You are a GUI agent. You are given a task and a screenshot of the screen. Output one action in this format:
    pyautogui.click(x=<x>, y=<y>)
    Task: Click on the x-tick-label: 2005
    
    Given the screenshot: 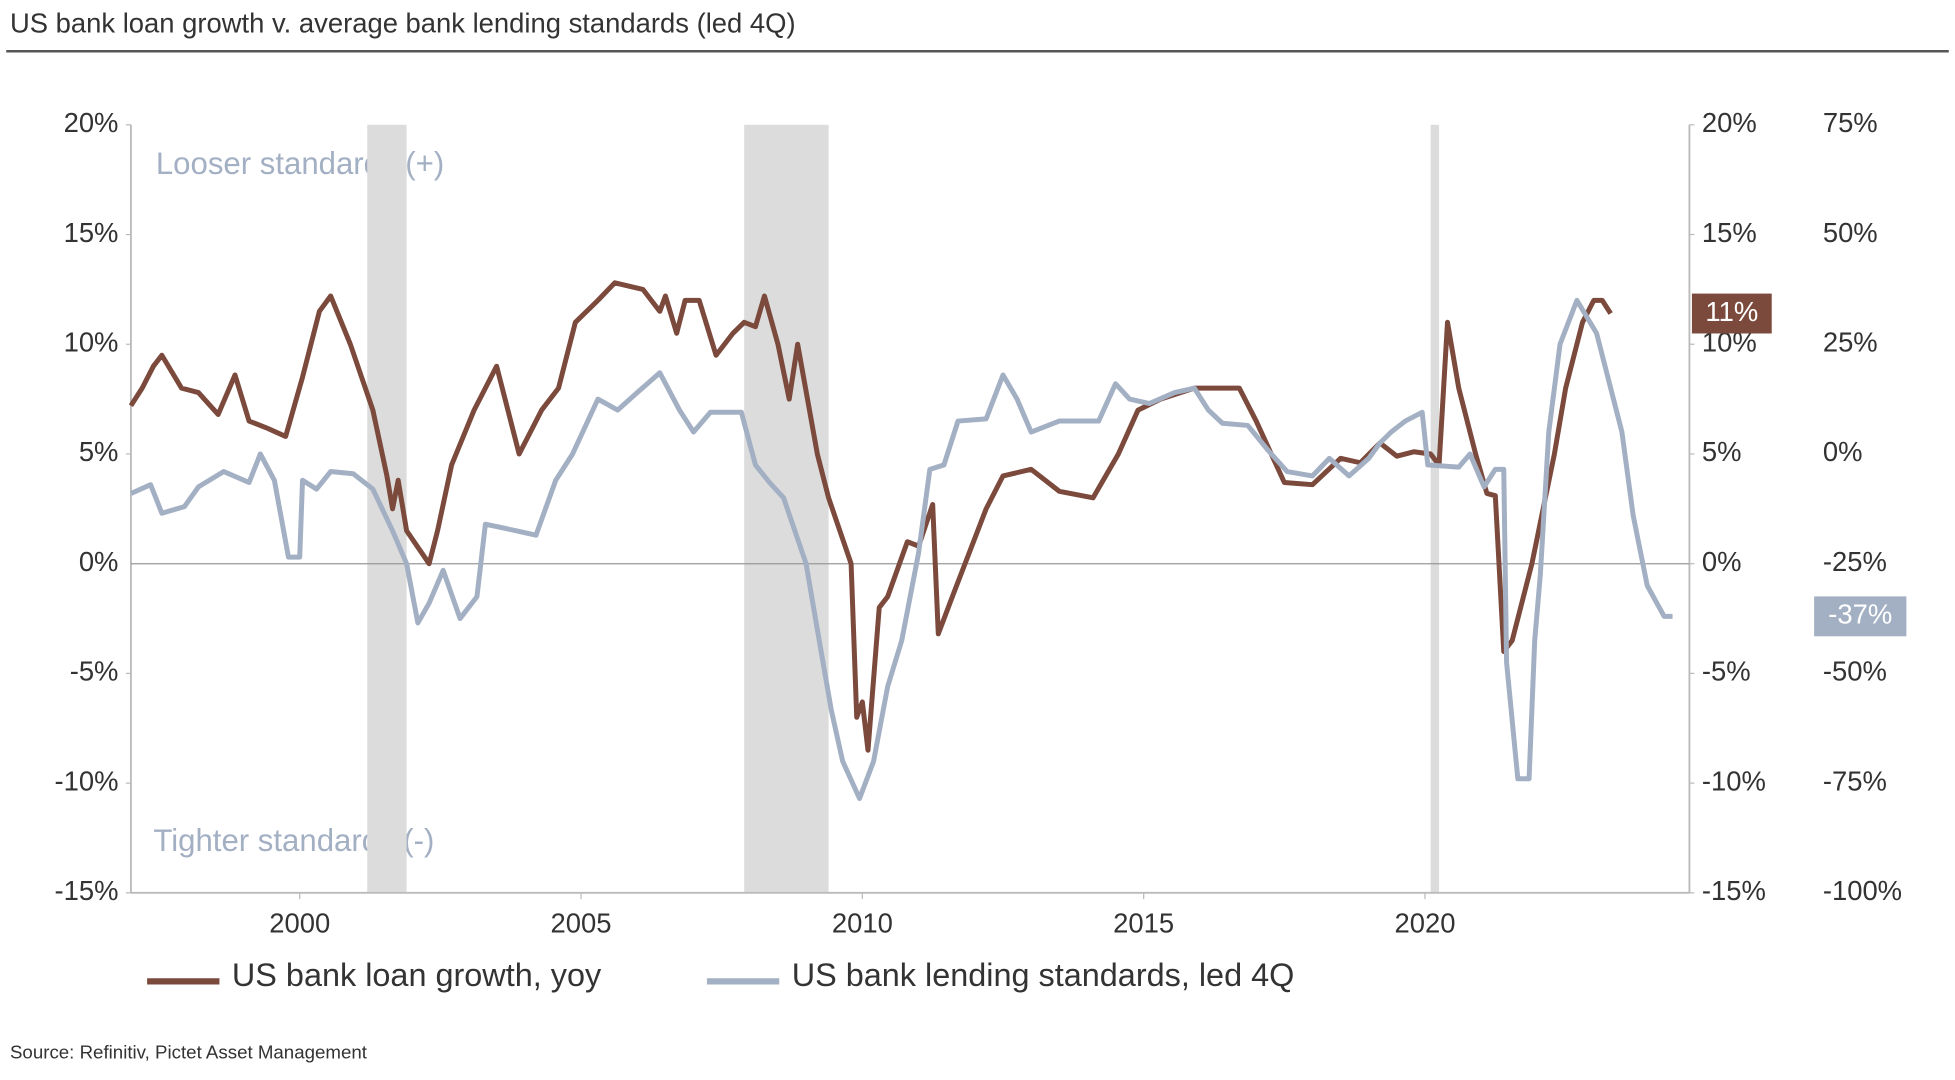 What is the action you would take?
    pyautogui.click(x=581, y=923)
    